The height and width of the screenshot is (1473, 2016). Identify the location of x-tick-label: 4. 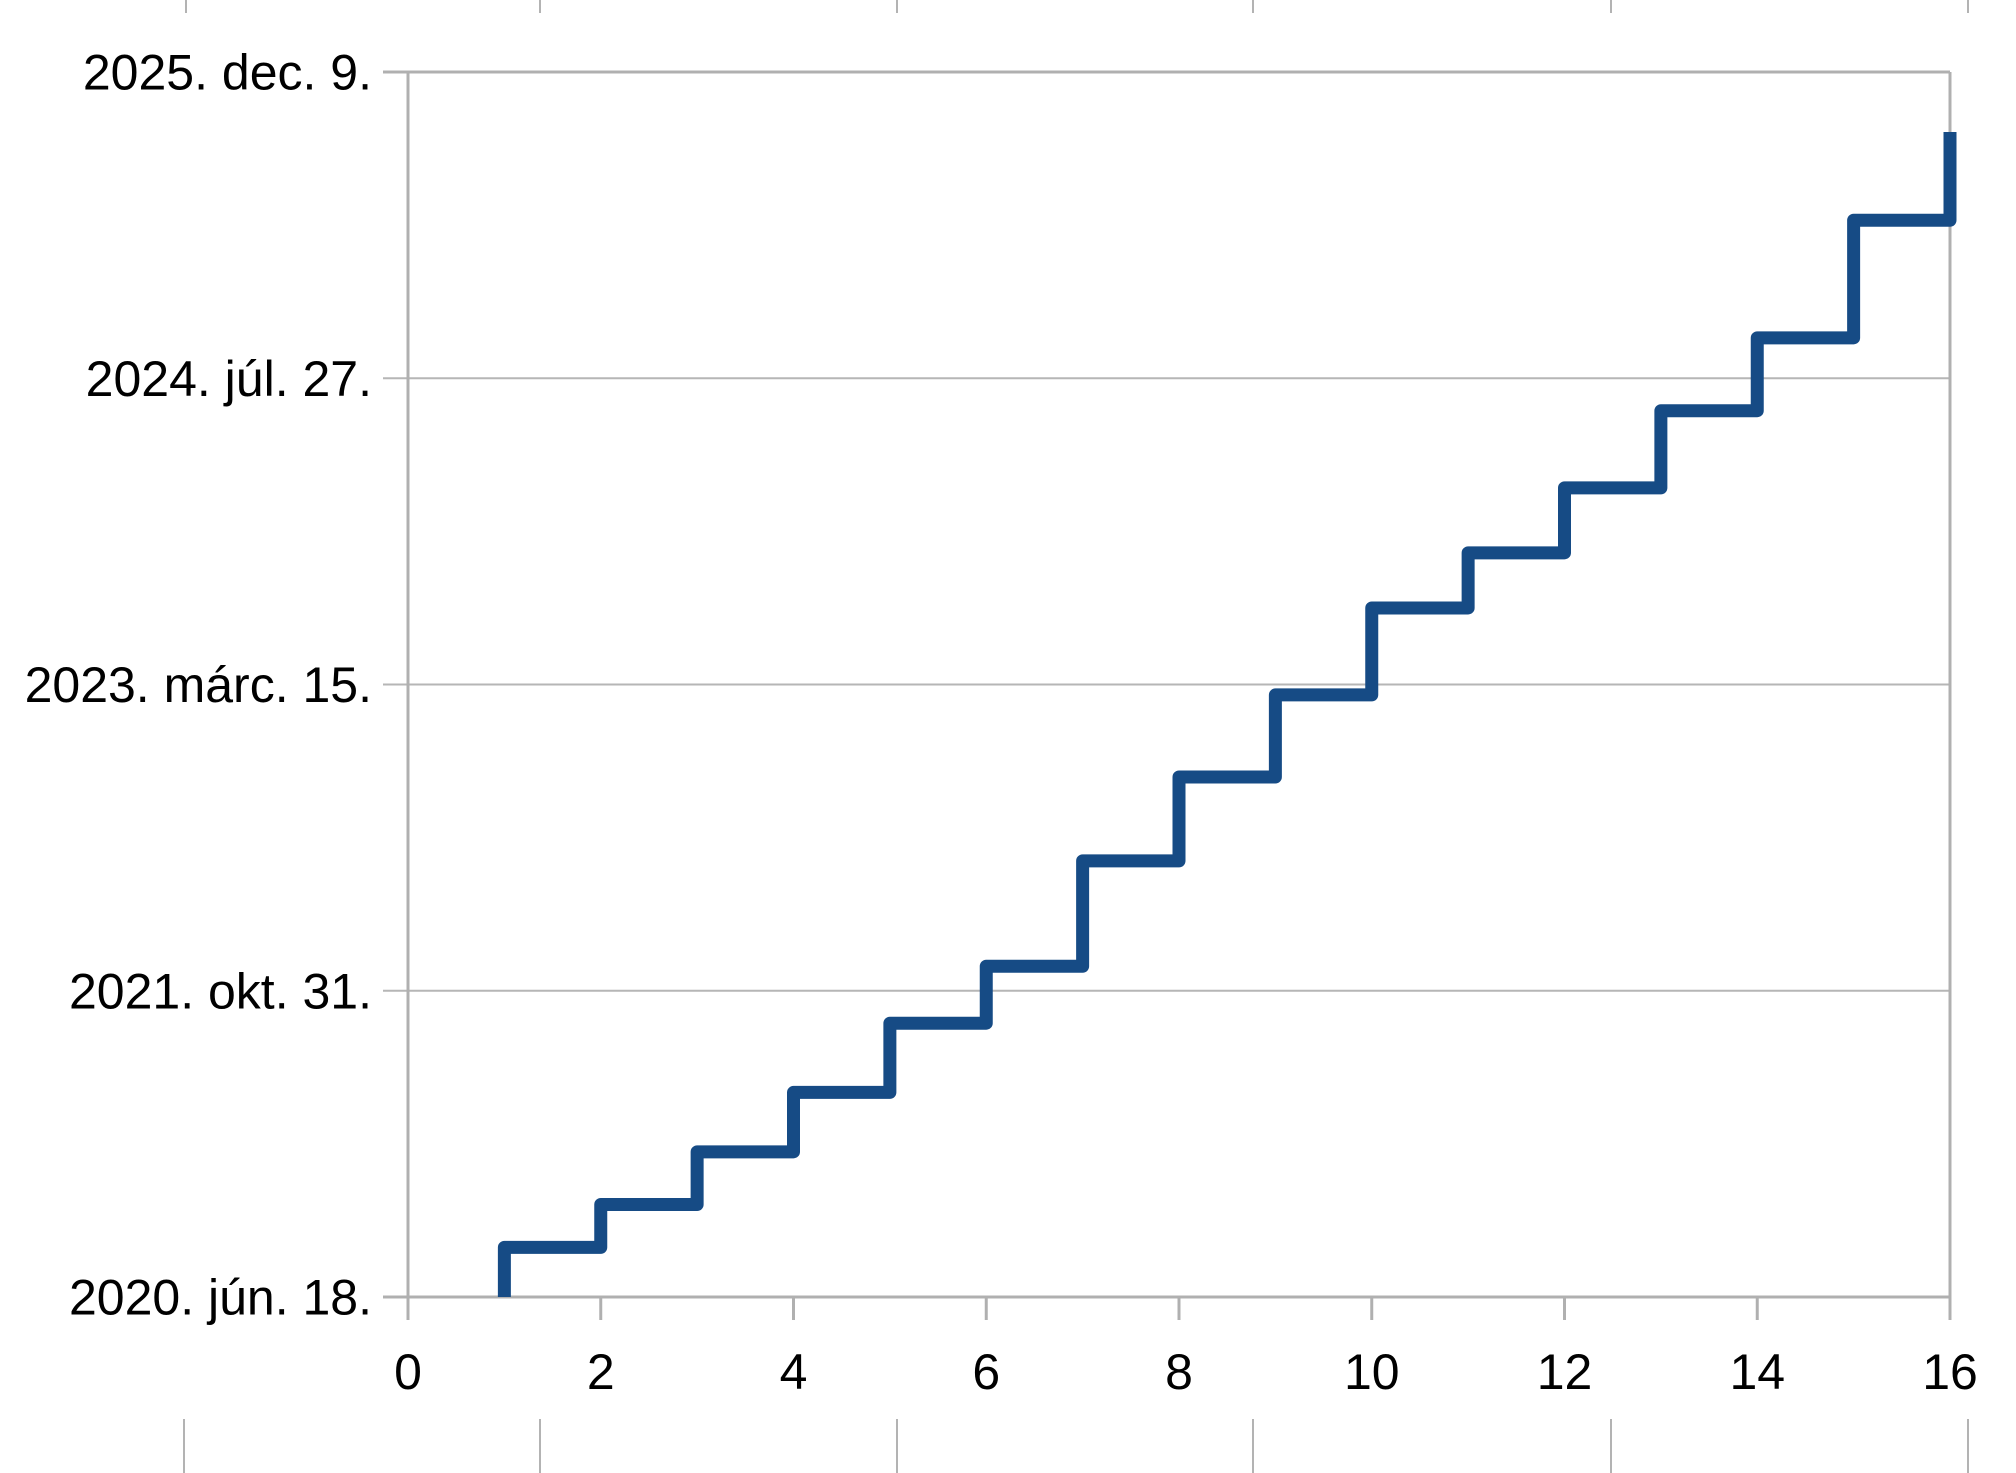
(794, 1372).